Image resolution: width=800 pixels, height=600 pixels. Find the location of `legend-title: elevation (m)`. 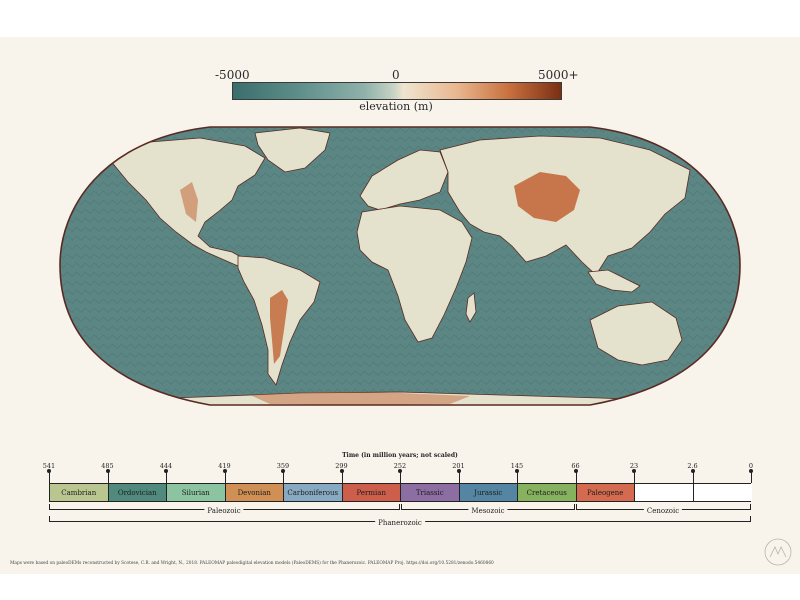

legend-title: elevation (m) is located at coordinates (396, 106).